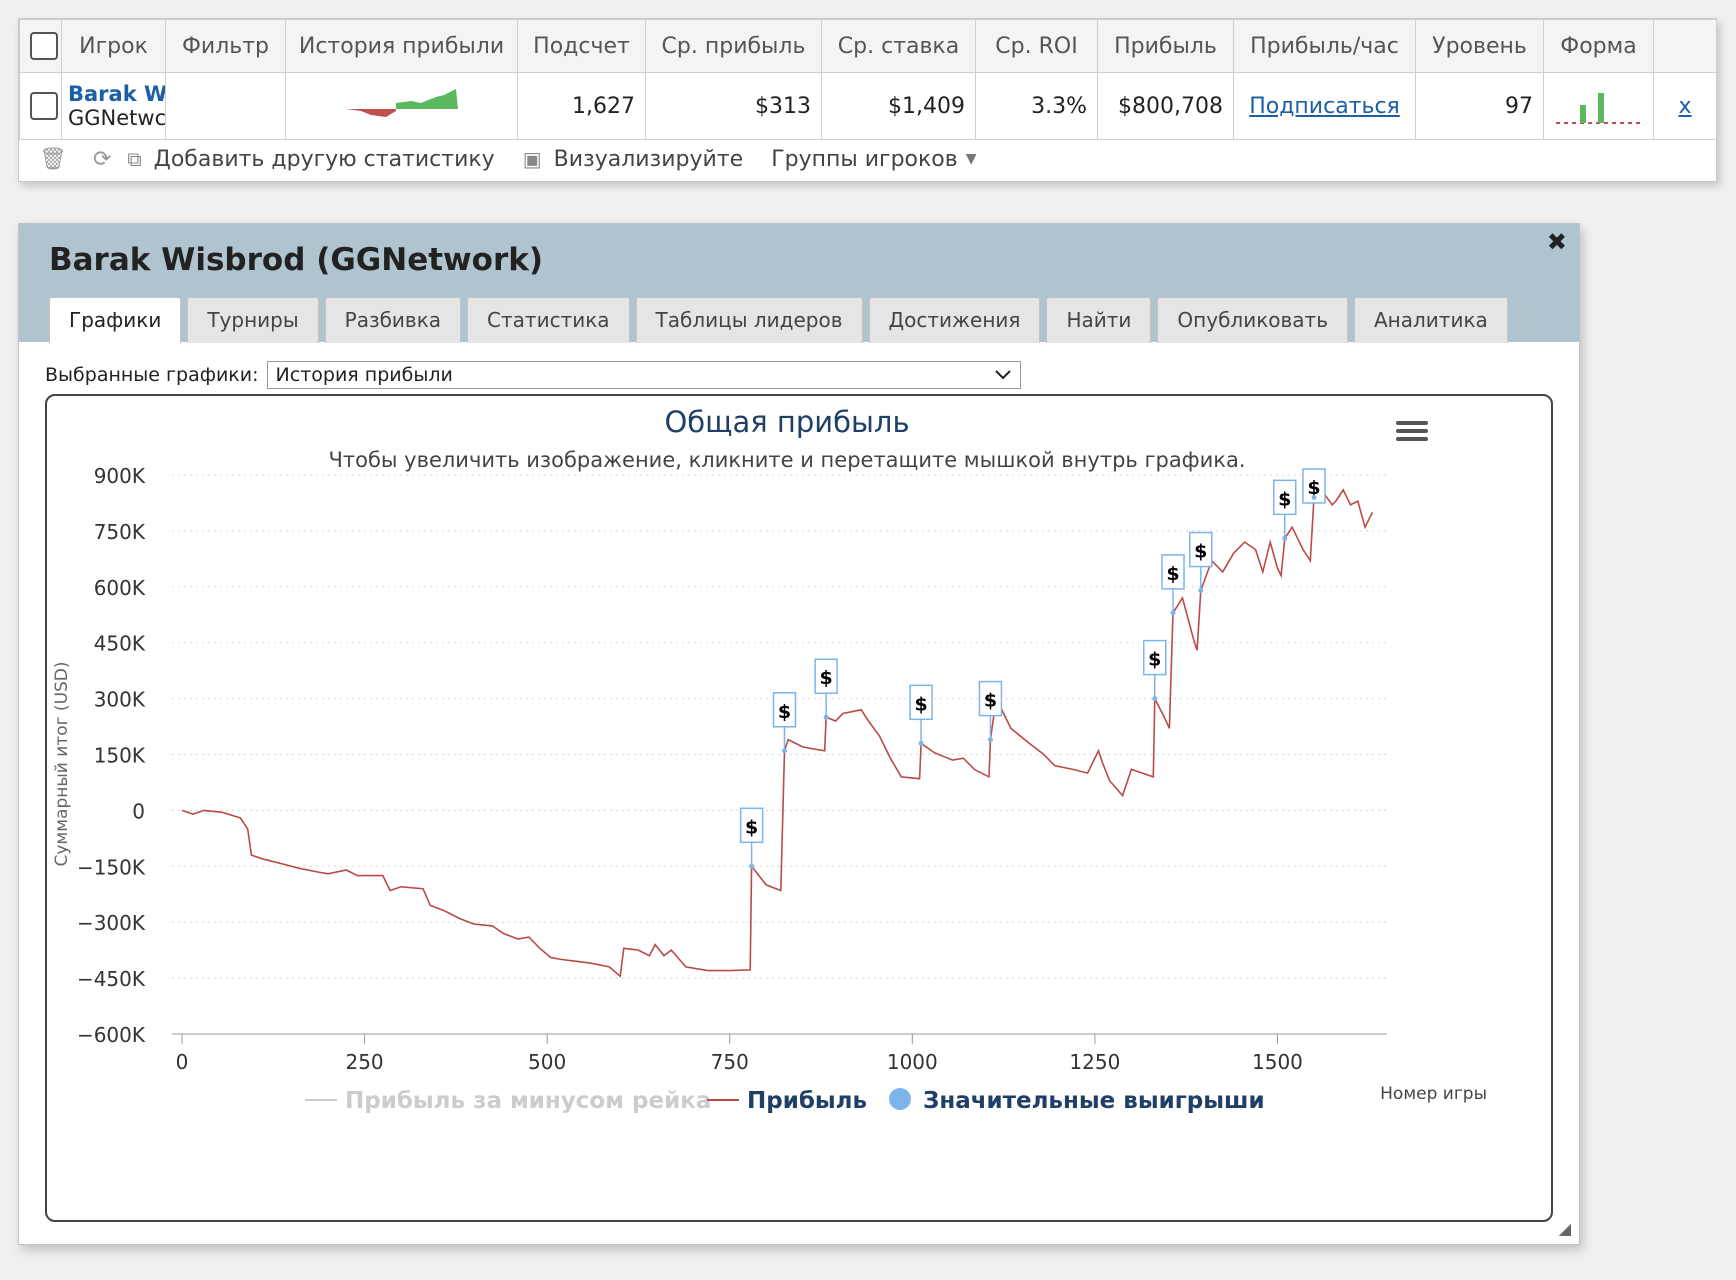 The image size is (1736, 1280). What do you see at coordinates (643, 375) in the screenshot?
I see `chart-select: История прибыли` at bounding box center [643, 375].